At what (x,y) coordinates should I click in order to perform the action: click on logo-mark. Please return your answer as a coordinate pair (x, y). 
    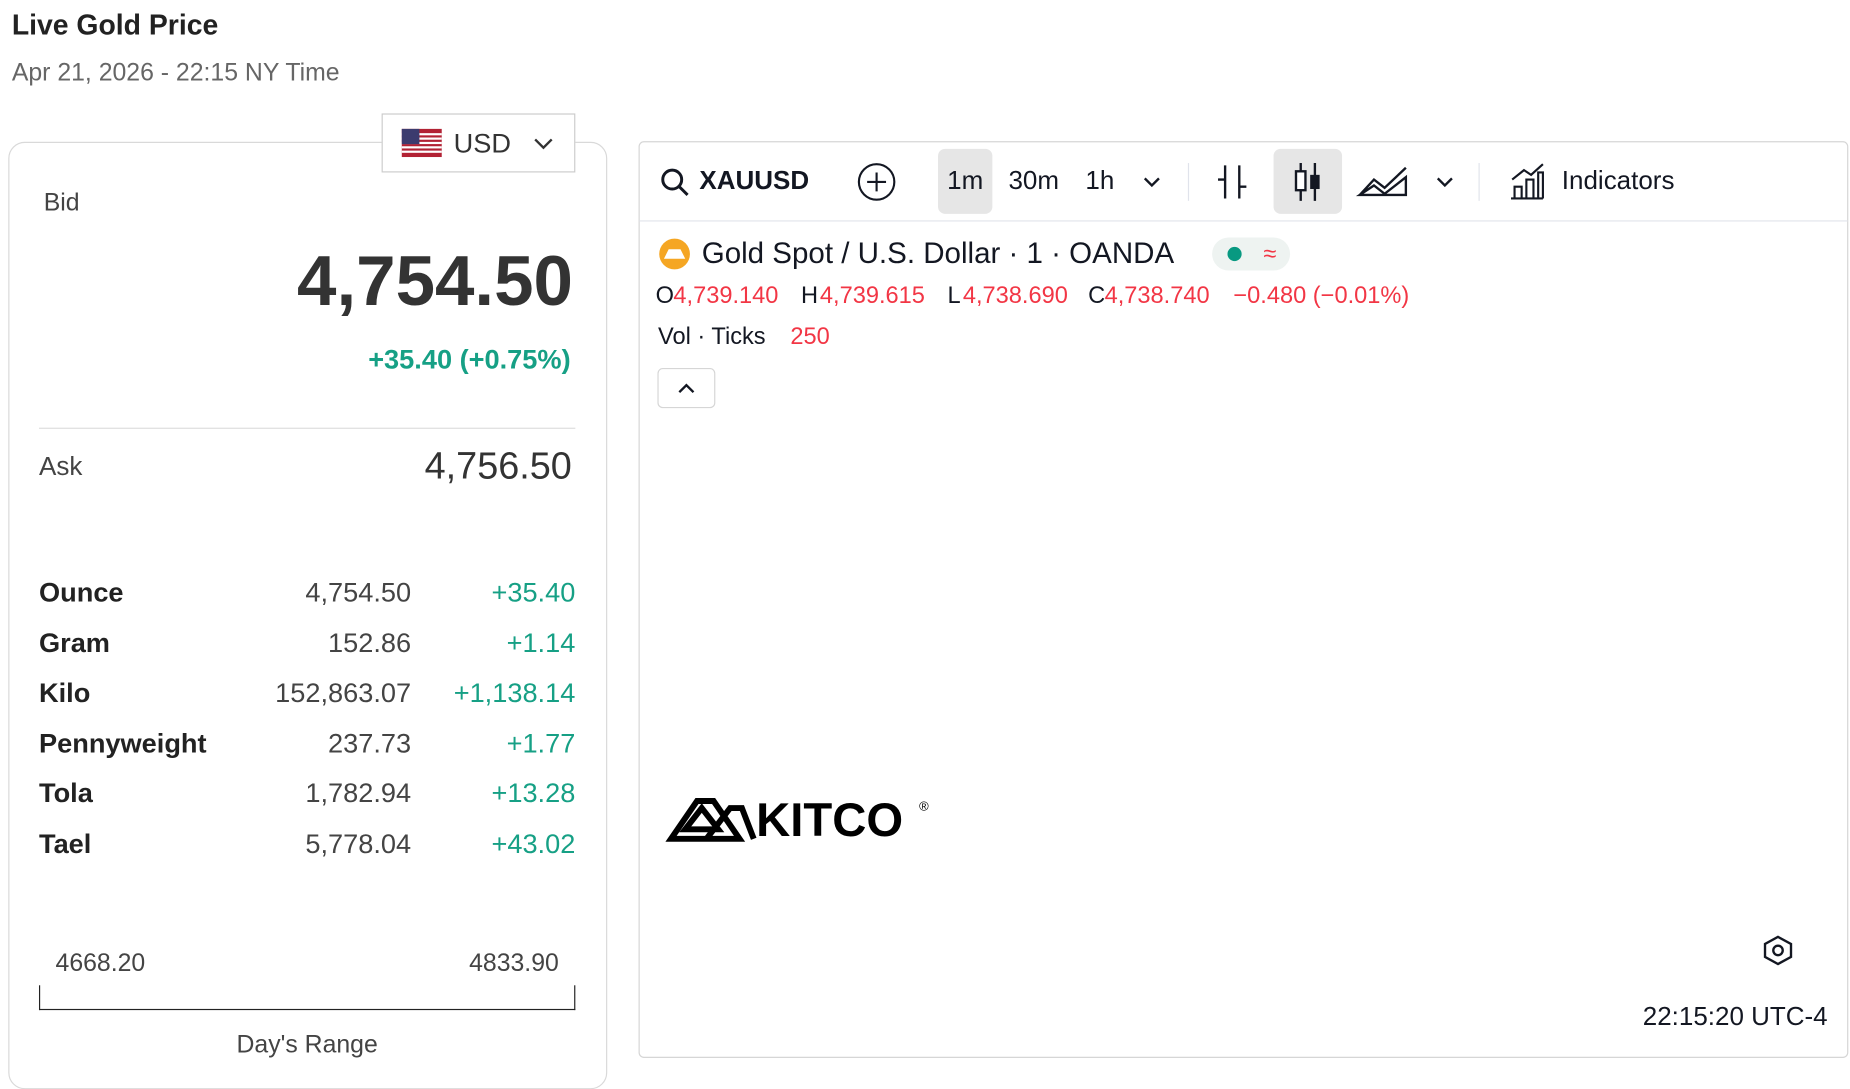
    Looking at the image, I should click on (711, 820).